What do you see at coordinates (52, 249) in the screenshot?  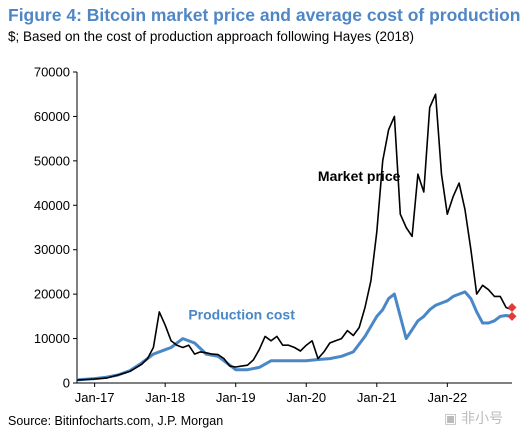 I see `y-tick-label: 30000` at bounding box center [52, 249].